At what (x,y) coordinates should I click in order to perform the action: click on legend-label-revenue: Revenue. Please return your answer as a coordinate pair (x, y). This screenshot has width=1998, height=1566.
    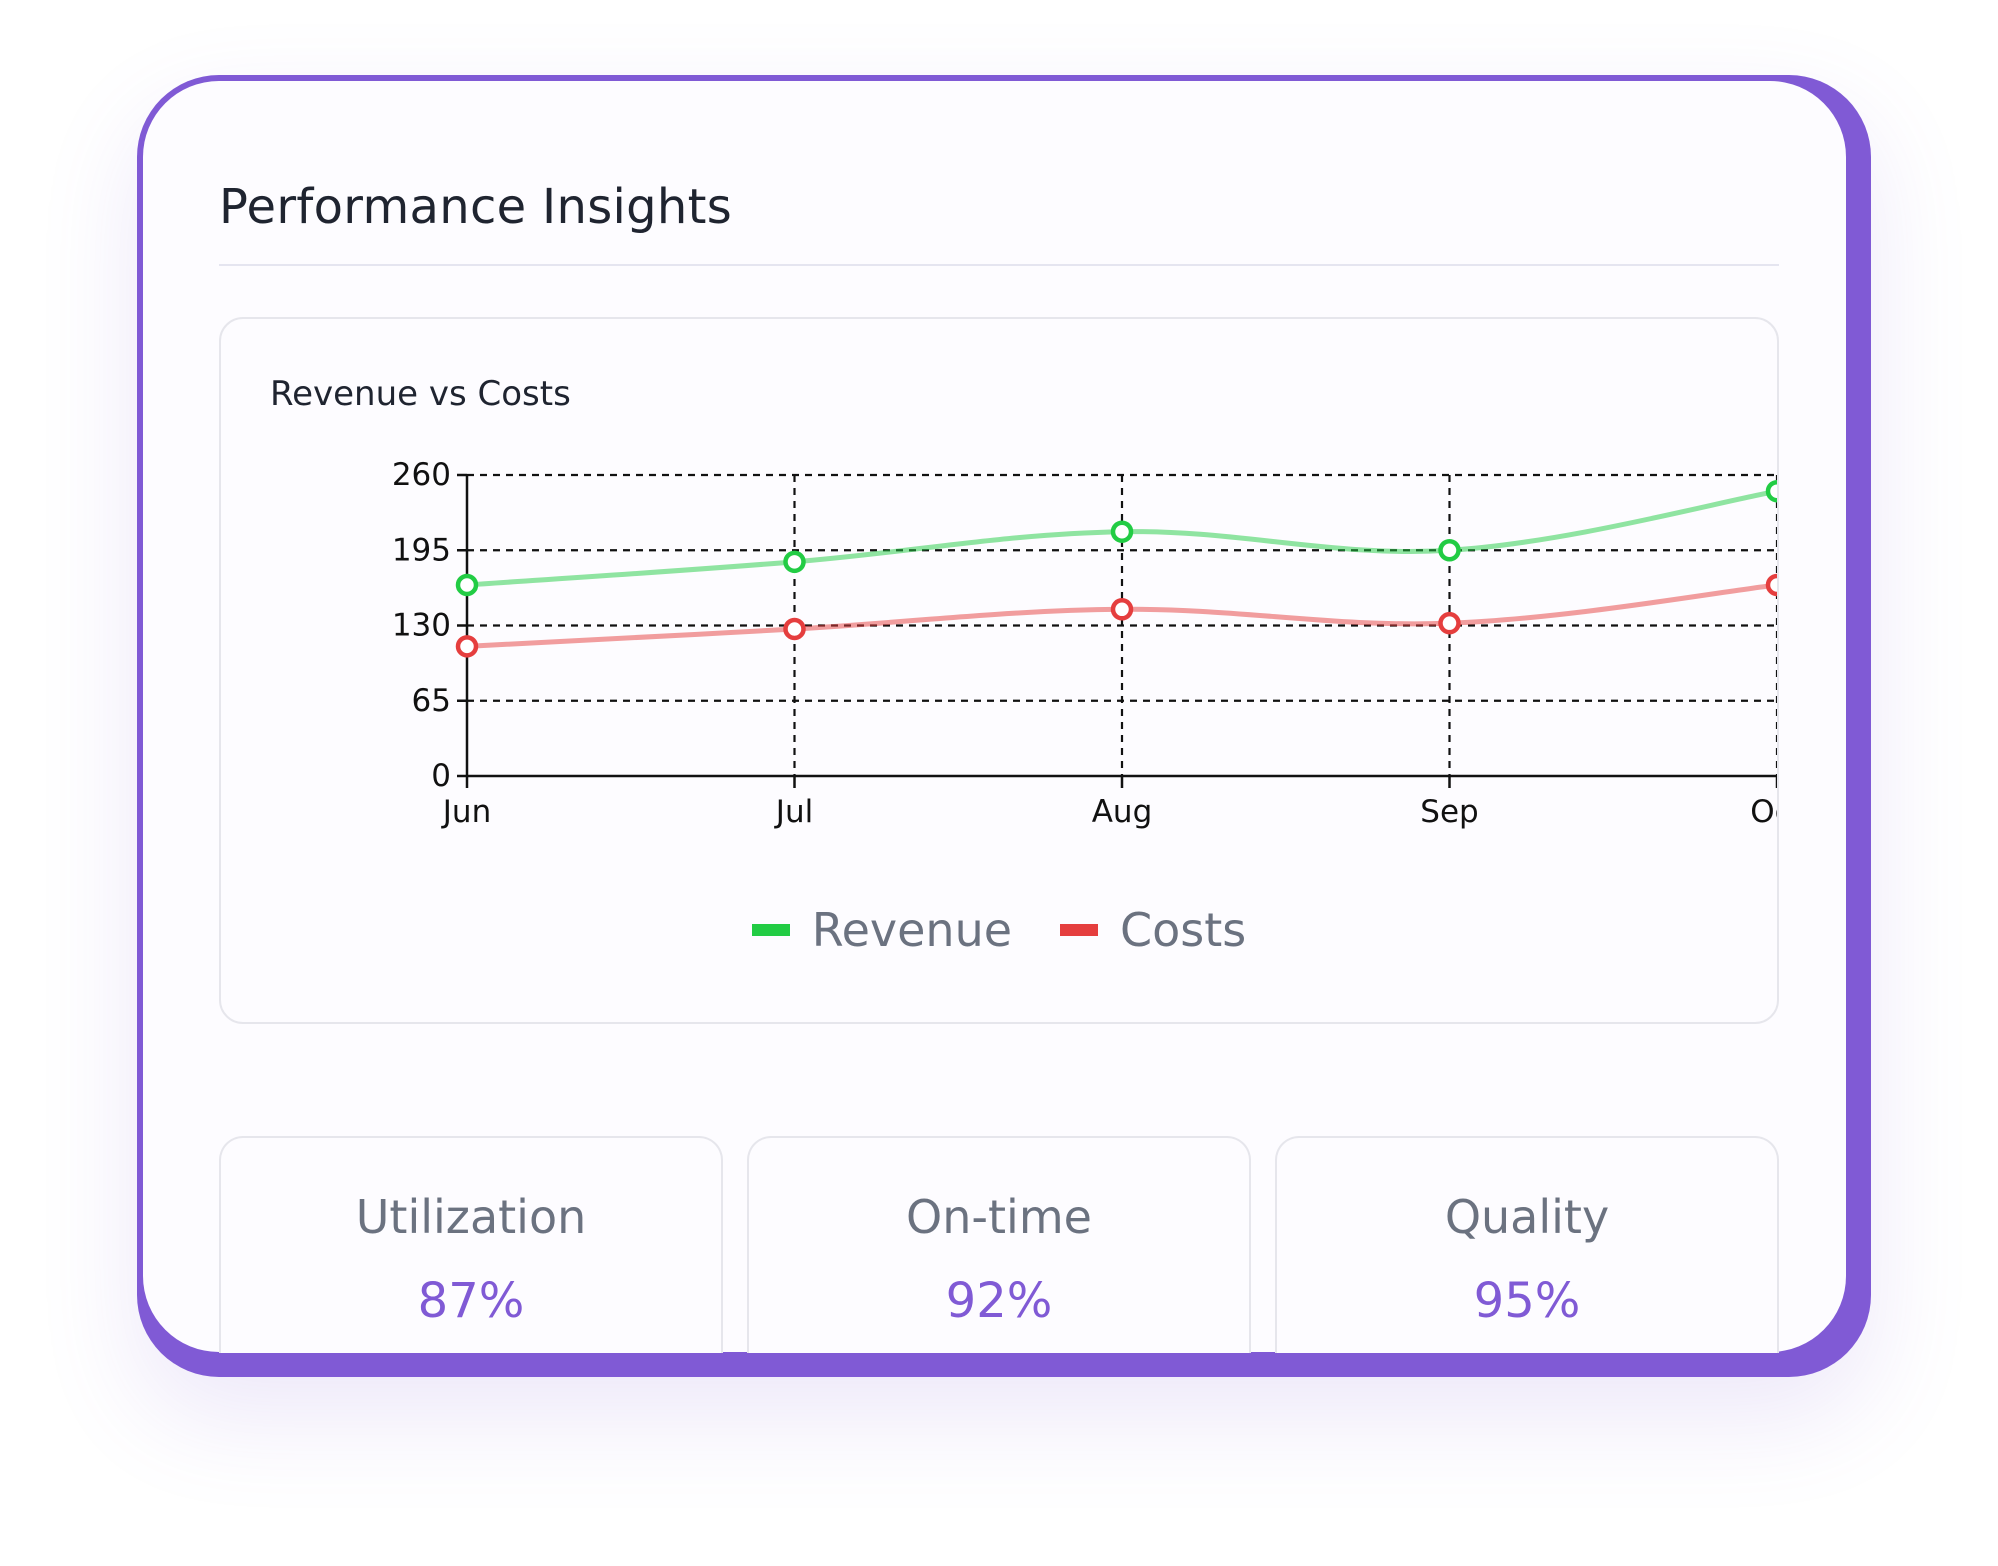
    Looking at the image, I should click on (912, 930).